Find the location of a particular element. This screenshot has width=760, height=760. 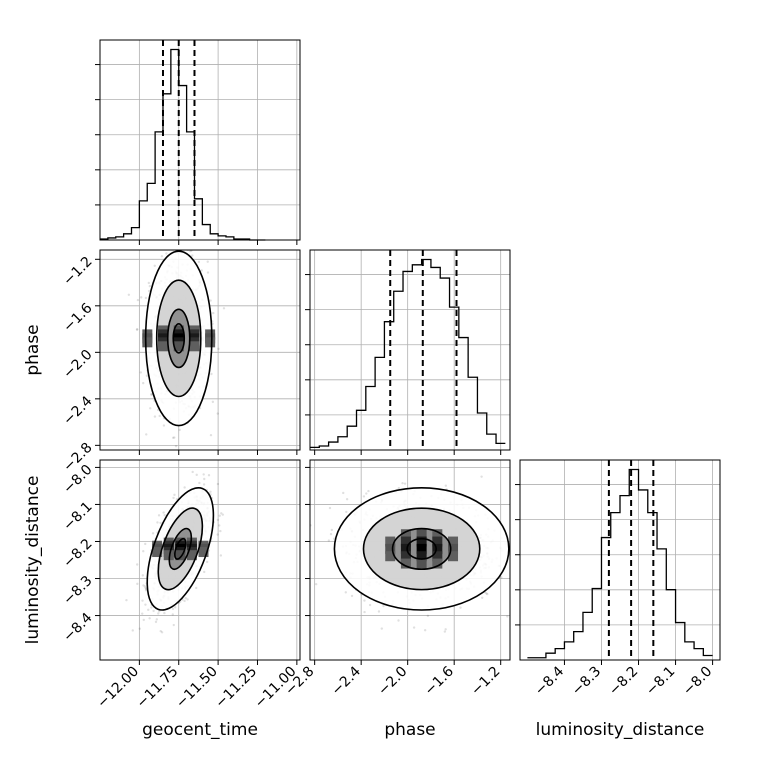

x-tick-label: −12.00 is located at coordinates (118, 688).